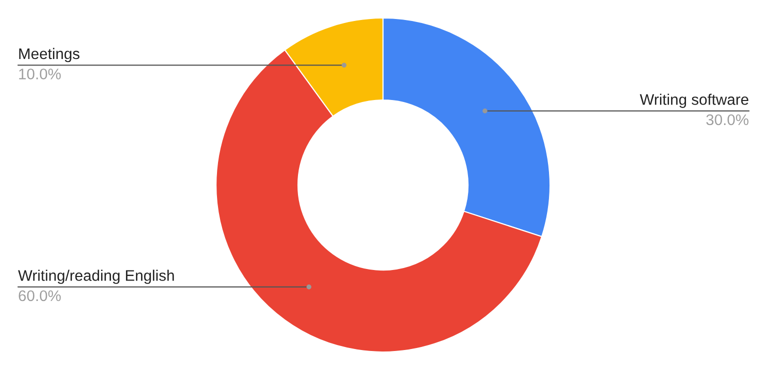 This screenshot has width=767, height=371. What do you see at coordinates (727, 120) in the screenshot?
I see `data-label: 30.0%` at bounding box center [727, 120].